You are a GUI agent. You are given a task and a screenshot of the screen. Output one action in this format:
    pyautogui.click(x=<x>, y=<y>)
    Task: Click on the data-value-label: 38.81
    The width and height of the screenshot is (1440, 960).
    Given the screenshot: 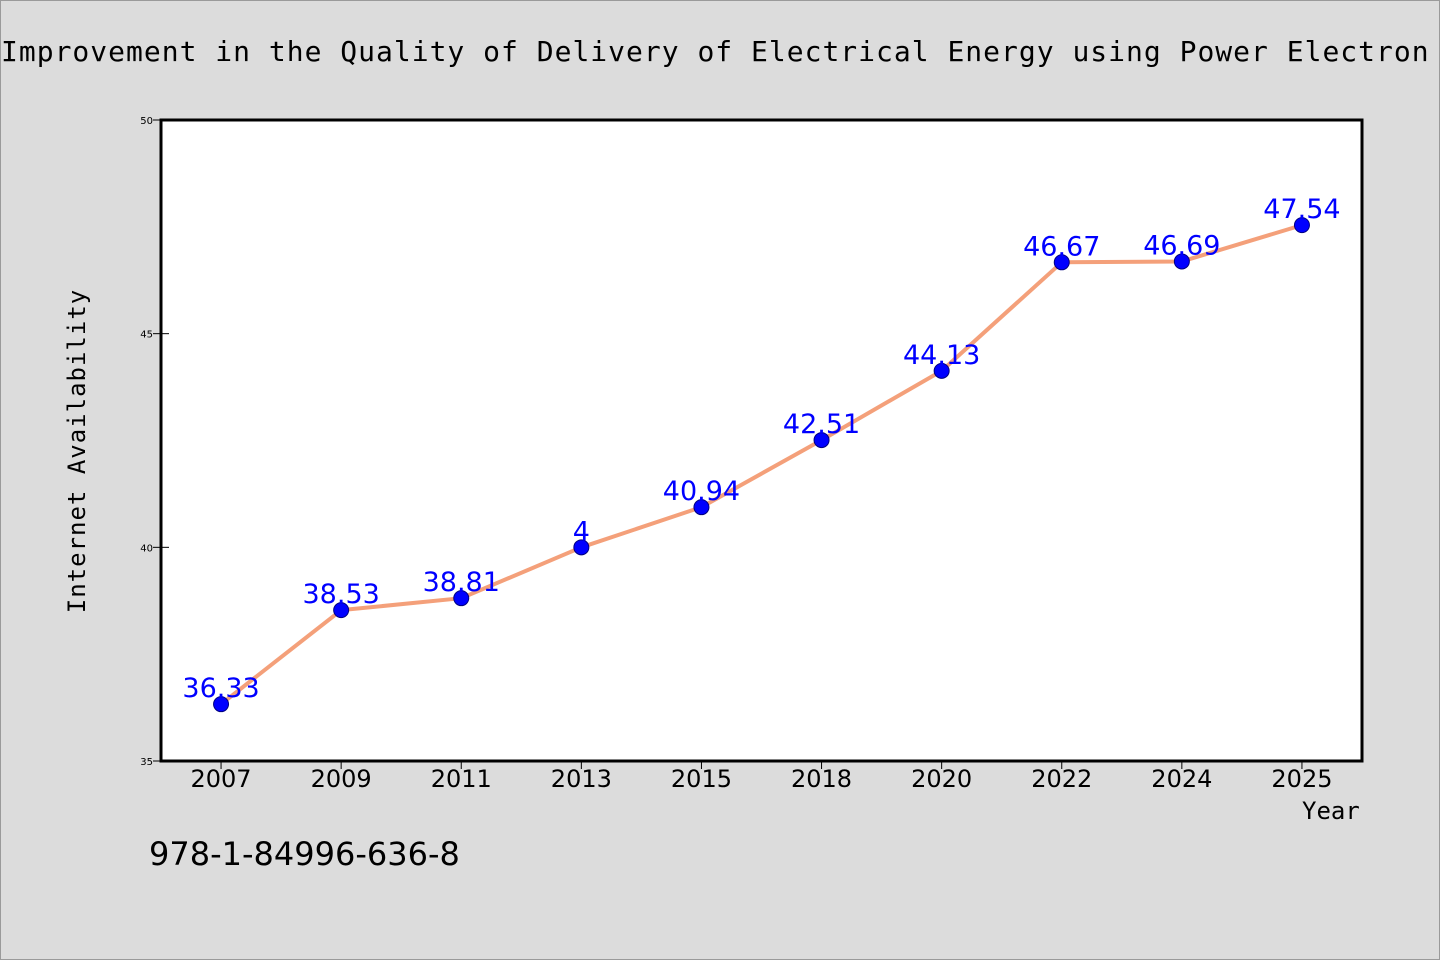 What is the action you would take?
    pyautogui.click(x=461, y=582)
    